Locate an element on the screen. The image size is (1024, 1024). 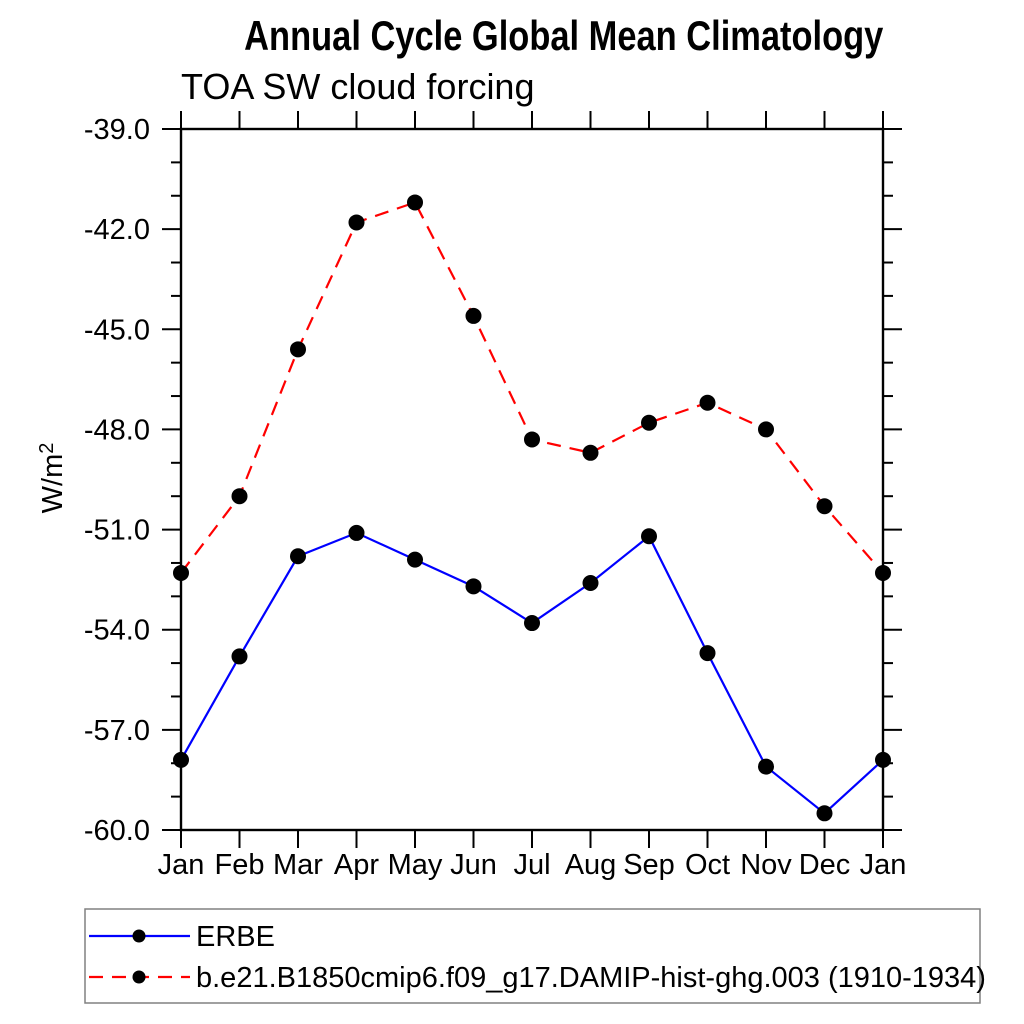
y-axis-tick-label: -51.0 is located at coordinates (117, 531).